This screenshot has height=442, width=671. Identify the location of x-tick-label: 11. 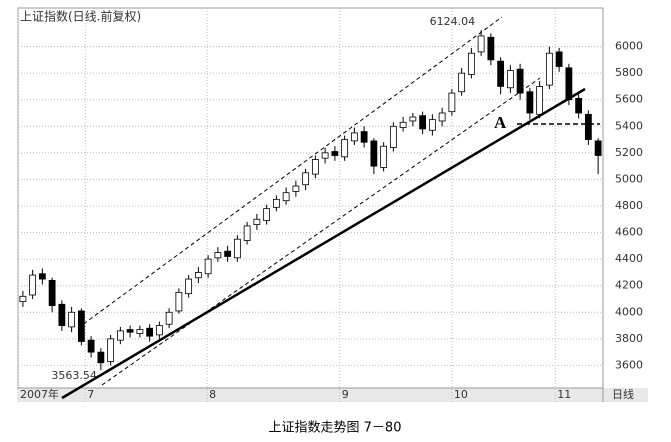
(564, 394).